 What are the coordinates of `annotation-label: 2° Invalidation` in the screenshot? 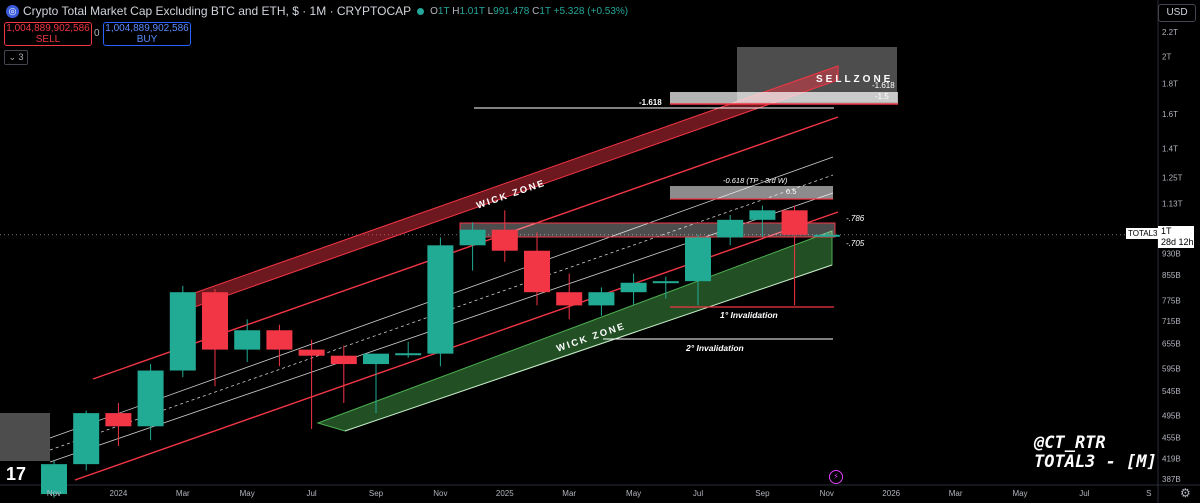 It's located at (714, 348).